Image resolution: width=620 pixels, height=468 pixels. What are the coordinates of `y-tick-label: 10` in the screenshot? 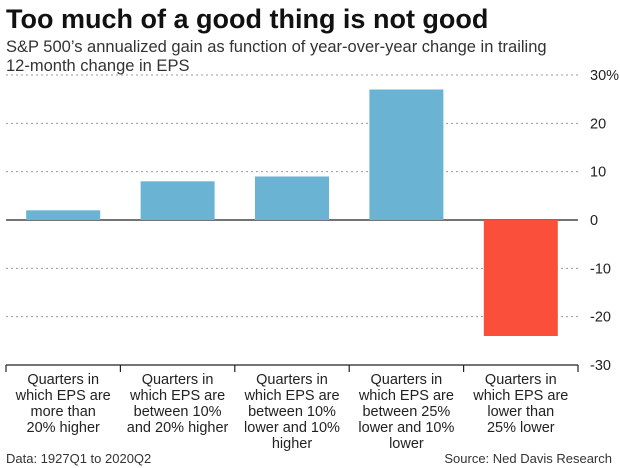 It's located at (598, 173).